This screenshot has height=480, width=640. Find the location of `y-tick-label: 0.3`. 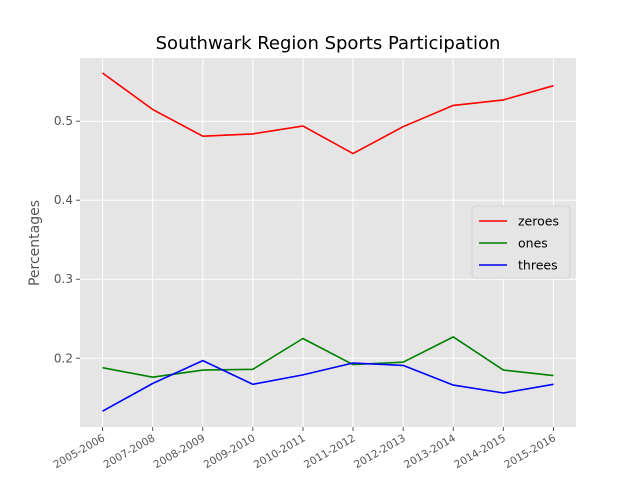

y-tick-label: 0.3 is located at coordinates (63, 279).